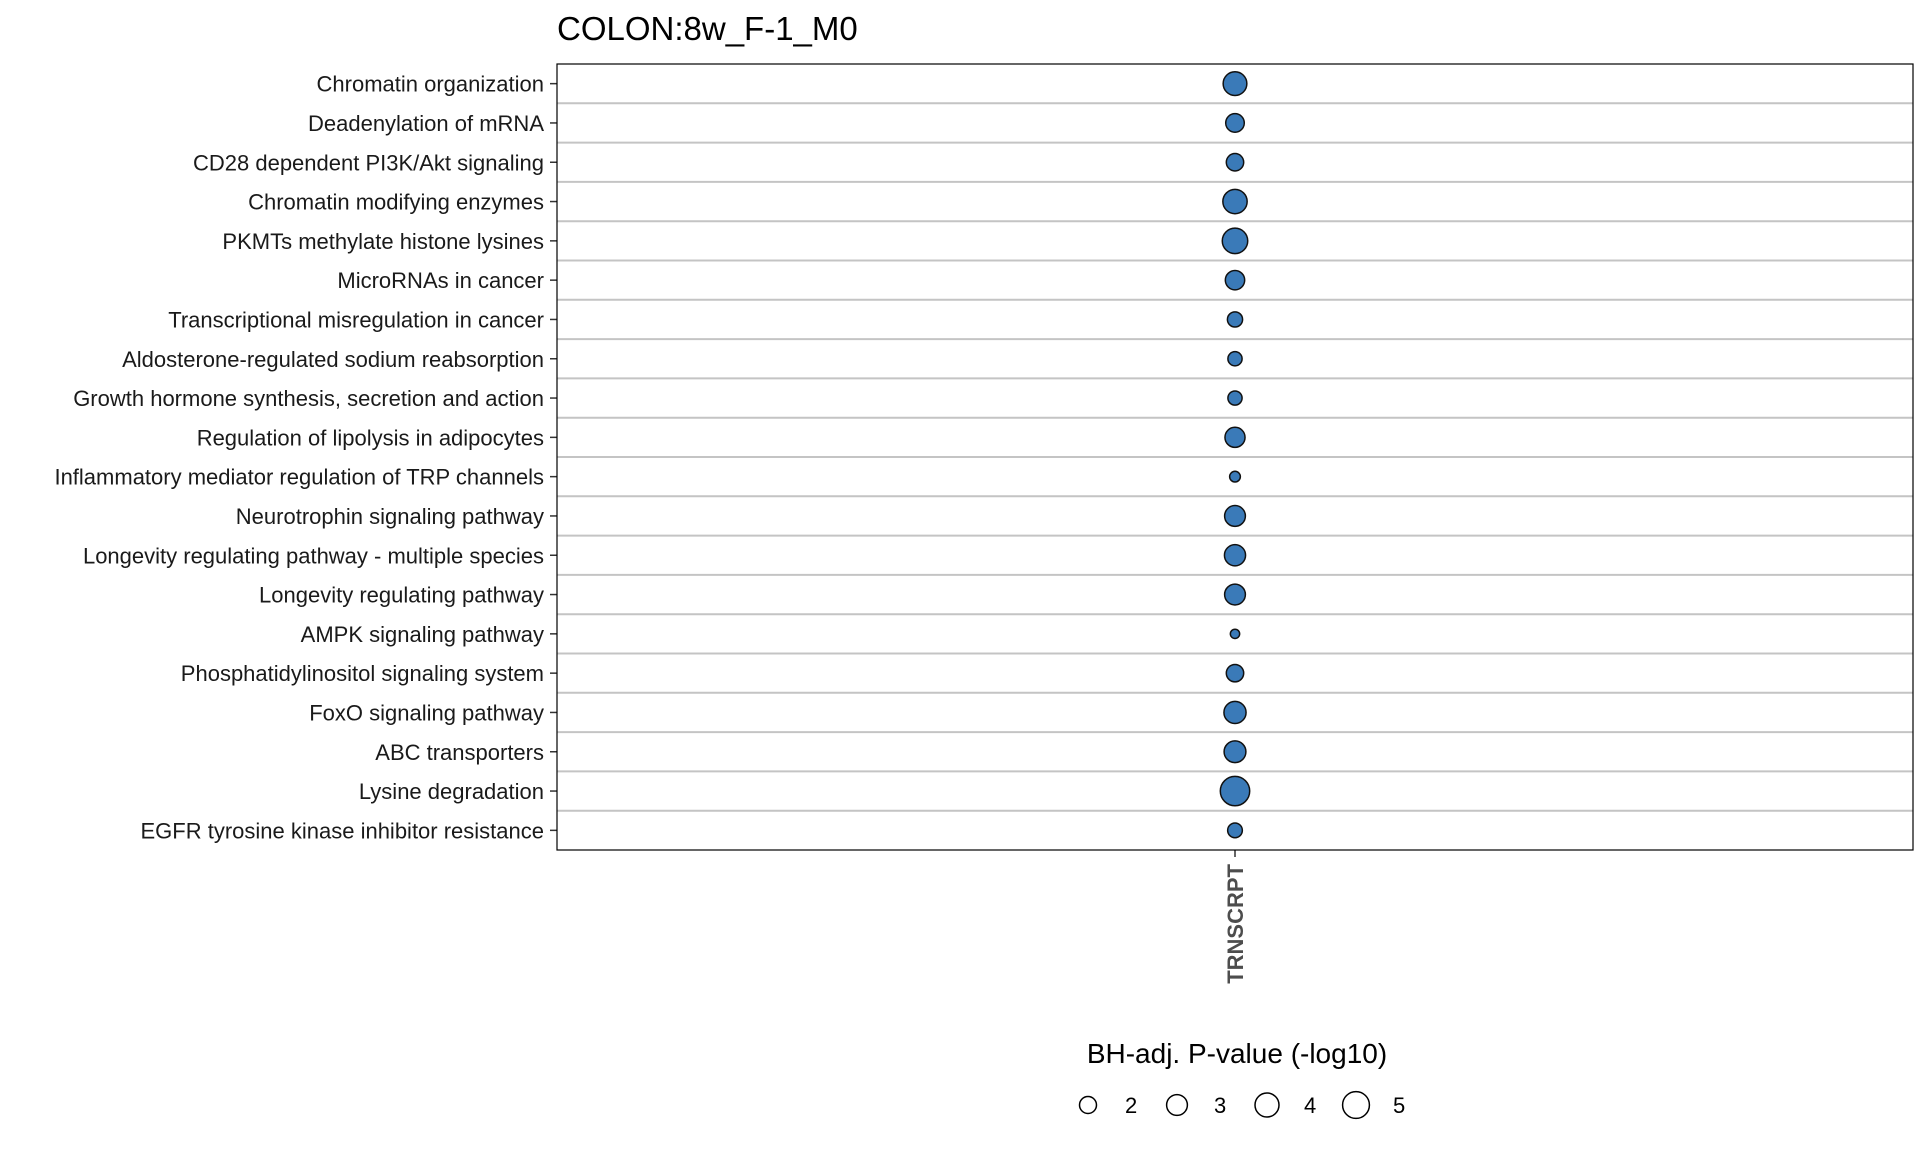  I want to click on y-tick-label: Longevity regulating pathway, so click(401, 595).